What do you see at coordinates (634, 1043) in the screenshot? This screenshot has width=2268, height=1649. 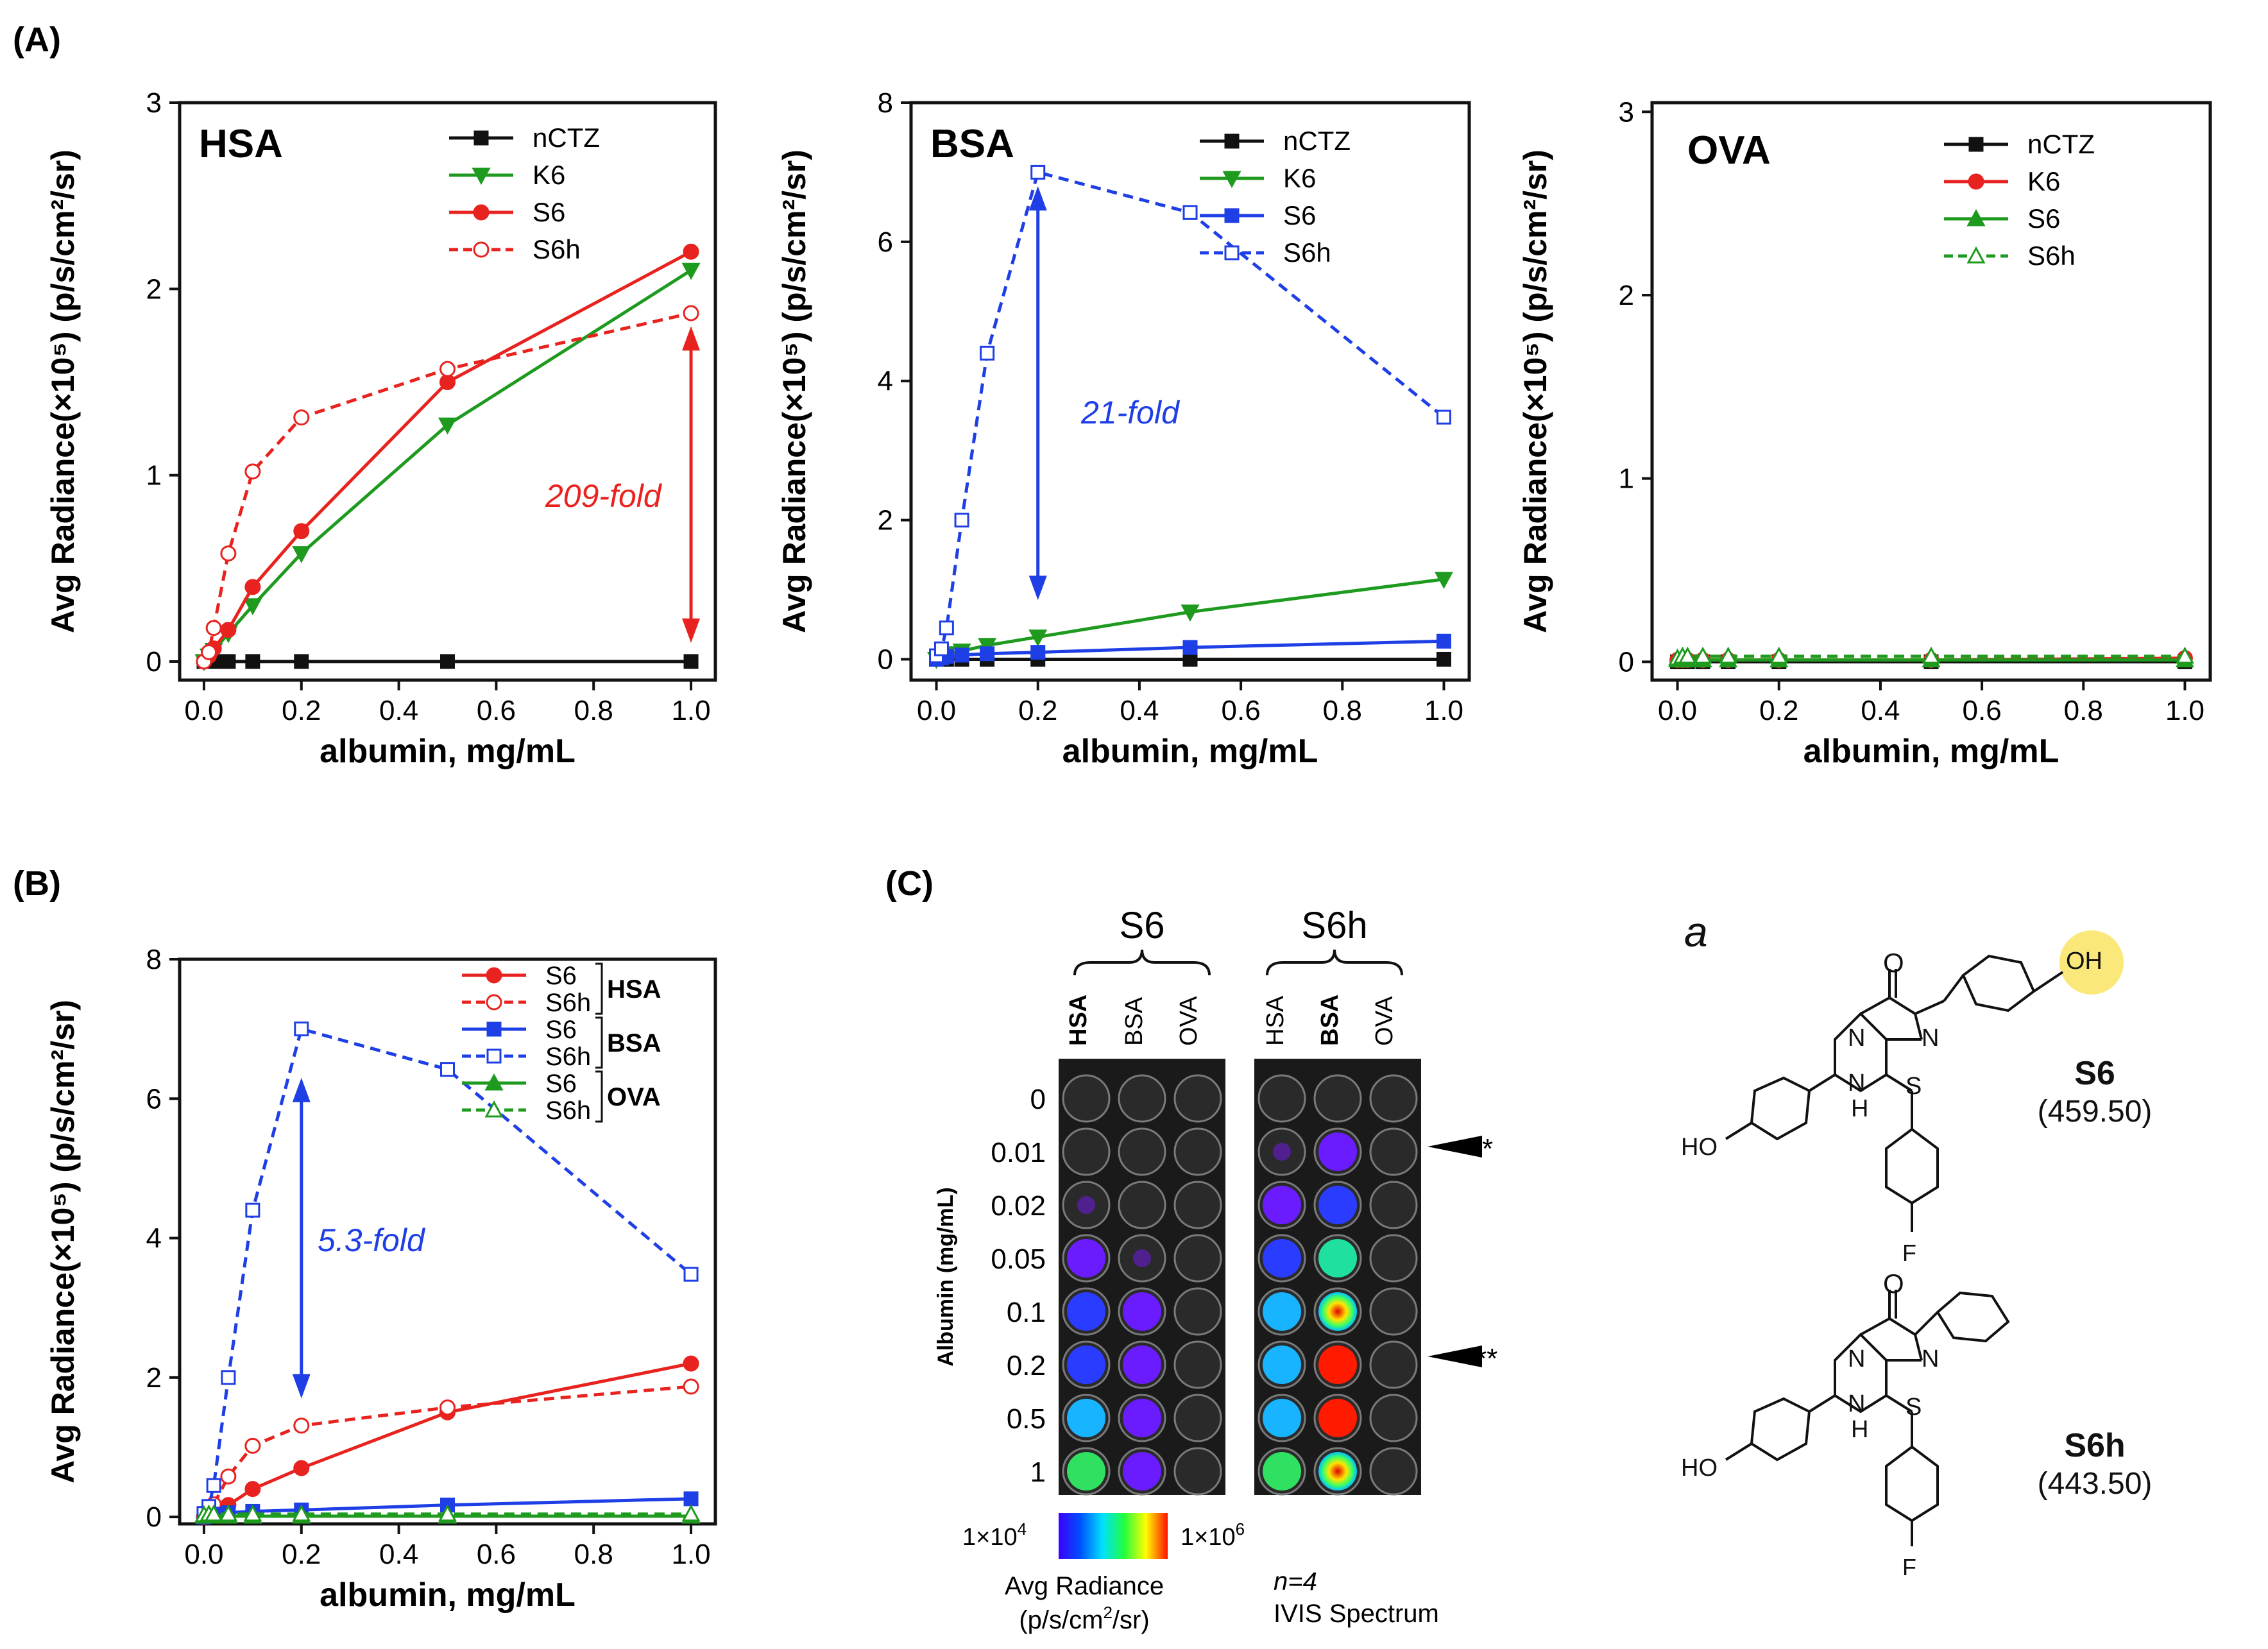 I see `legend-group-label: BSA` at bounding box center [634, 1043].